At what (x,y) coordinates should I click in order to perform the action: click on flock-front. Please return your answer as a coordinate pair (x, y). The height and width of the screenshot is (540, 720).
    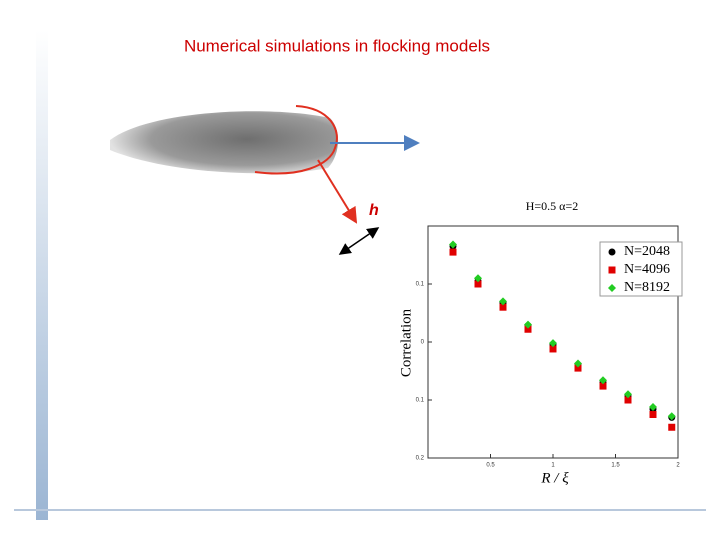
    Looking at the image, I should click on (296, 140).